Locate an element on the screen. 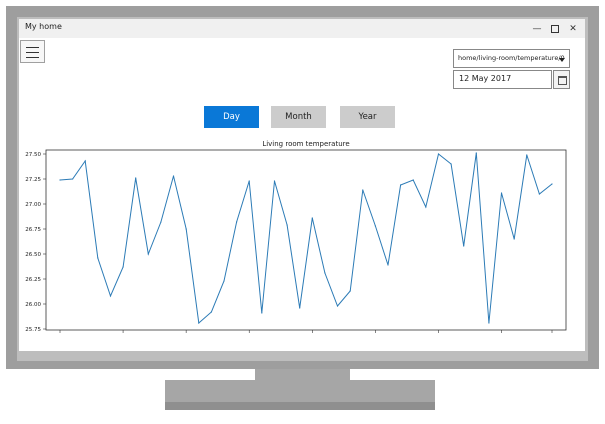  tab-day: Day is located at coordinates (231, 117).